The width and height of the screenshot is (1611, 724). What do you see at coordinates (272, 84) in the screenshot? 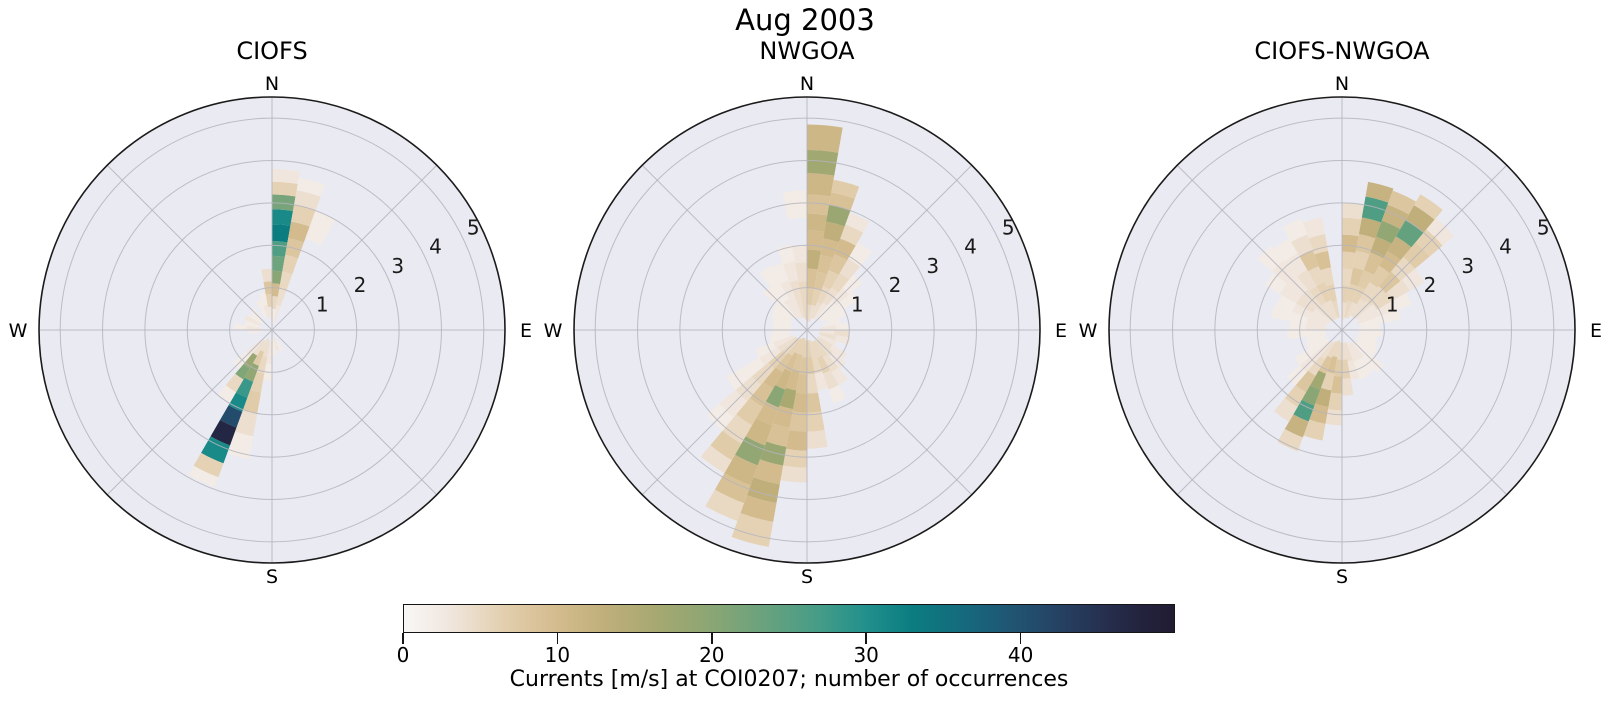
I see `cardinal-label-n: N` at bounding box center [272, 84].